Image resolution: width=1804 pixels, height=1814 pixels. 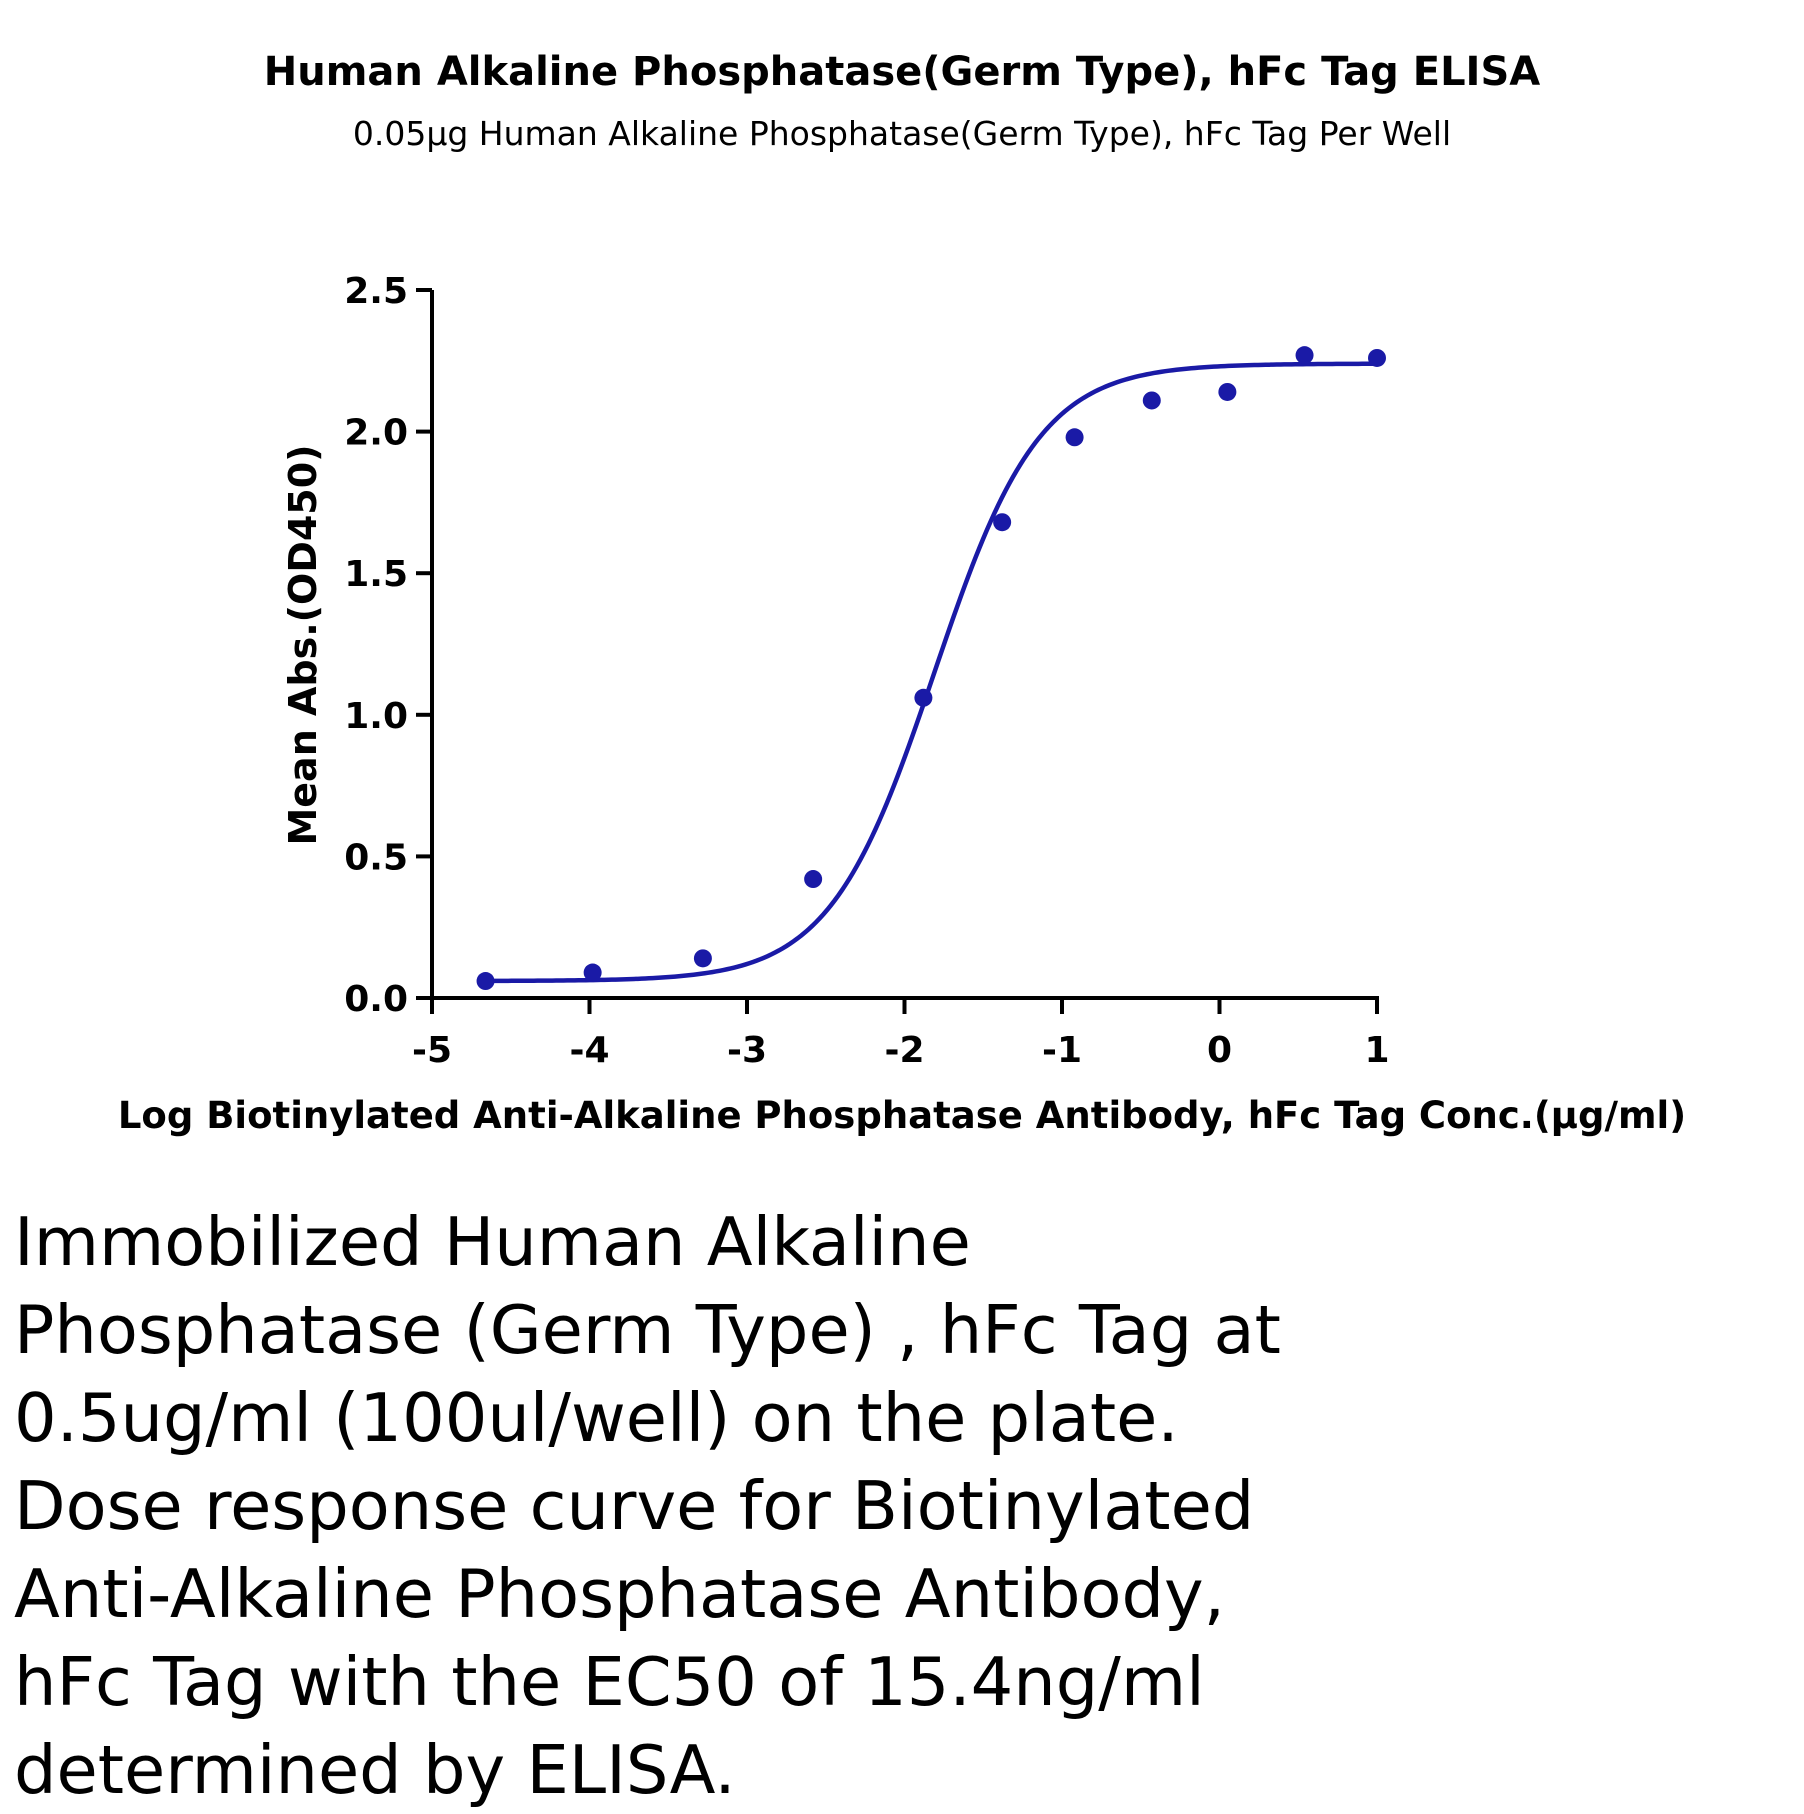 I want to click on y-tick-label: 1.5, so click(x=376, y=574).